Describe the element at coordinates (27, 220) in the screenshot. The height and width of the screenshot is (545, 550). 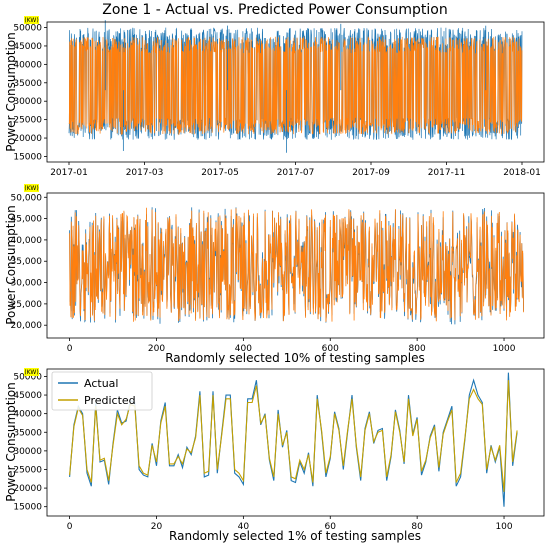
I see `y-tick-label: 45,000` at that location.